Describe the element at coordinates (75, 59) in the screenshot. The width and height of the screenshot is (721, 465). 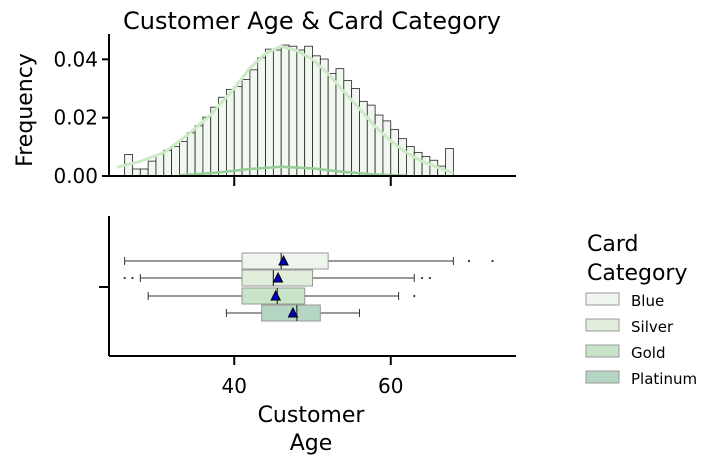
I see `y-tick-label: 0.04` at that location.